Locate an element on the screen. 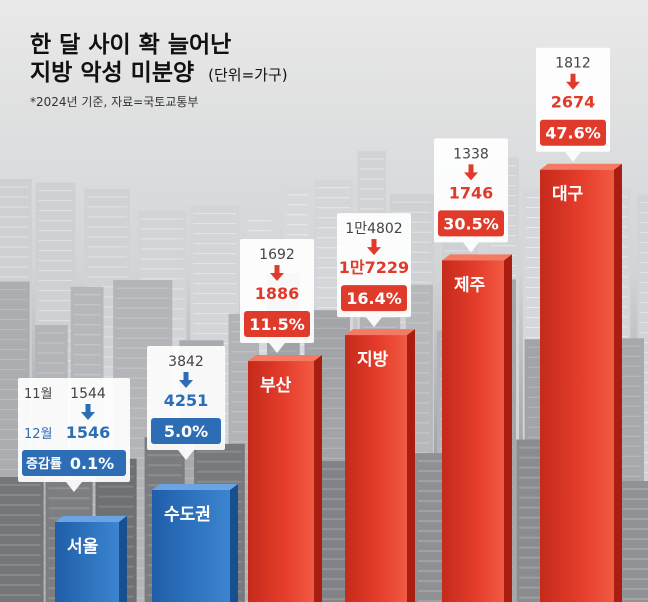 The image size is (648, 602). curr-value-6: 2674 is located at coordinates (573, 102).